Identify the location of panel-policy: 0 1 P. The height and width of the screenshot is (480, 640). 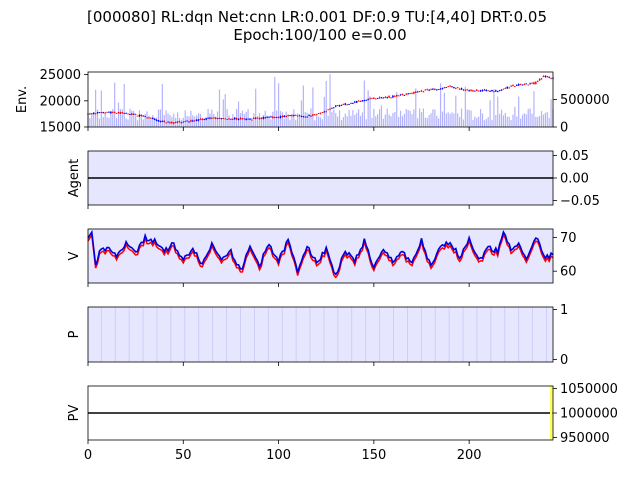
(317, 335).